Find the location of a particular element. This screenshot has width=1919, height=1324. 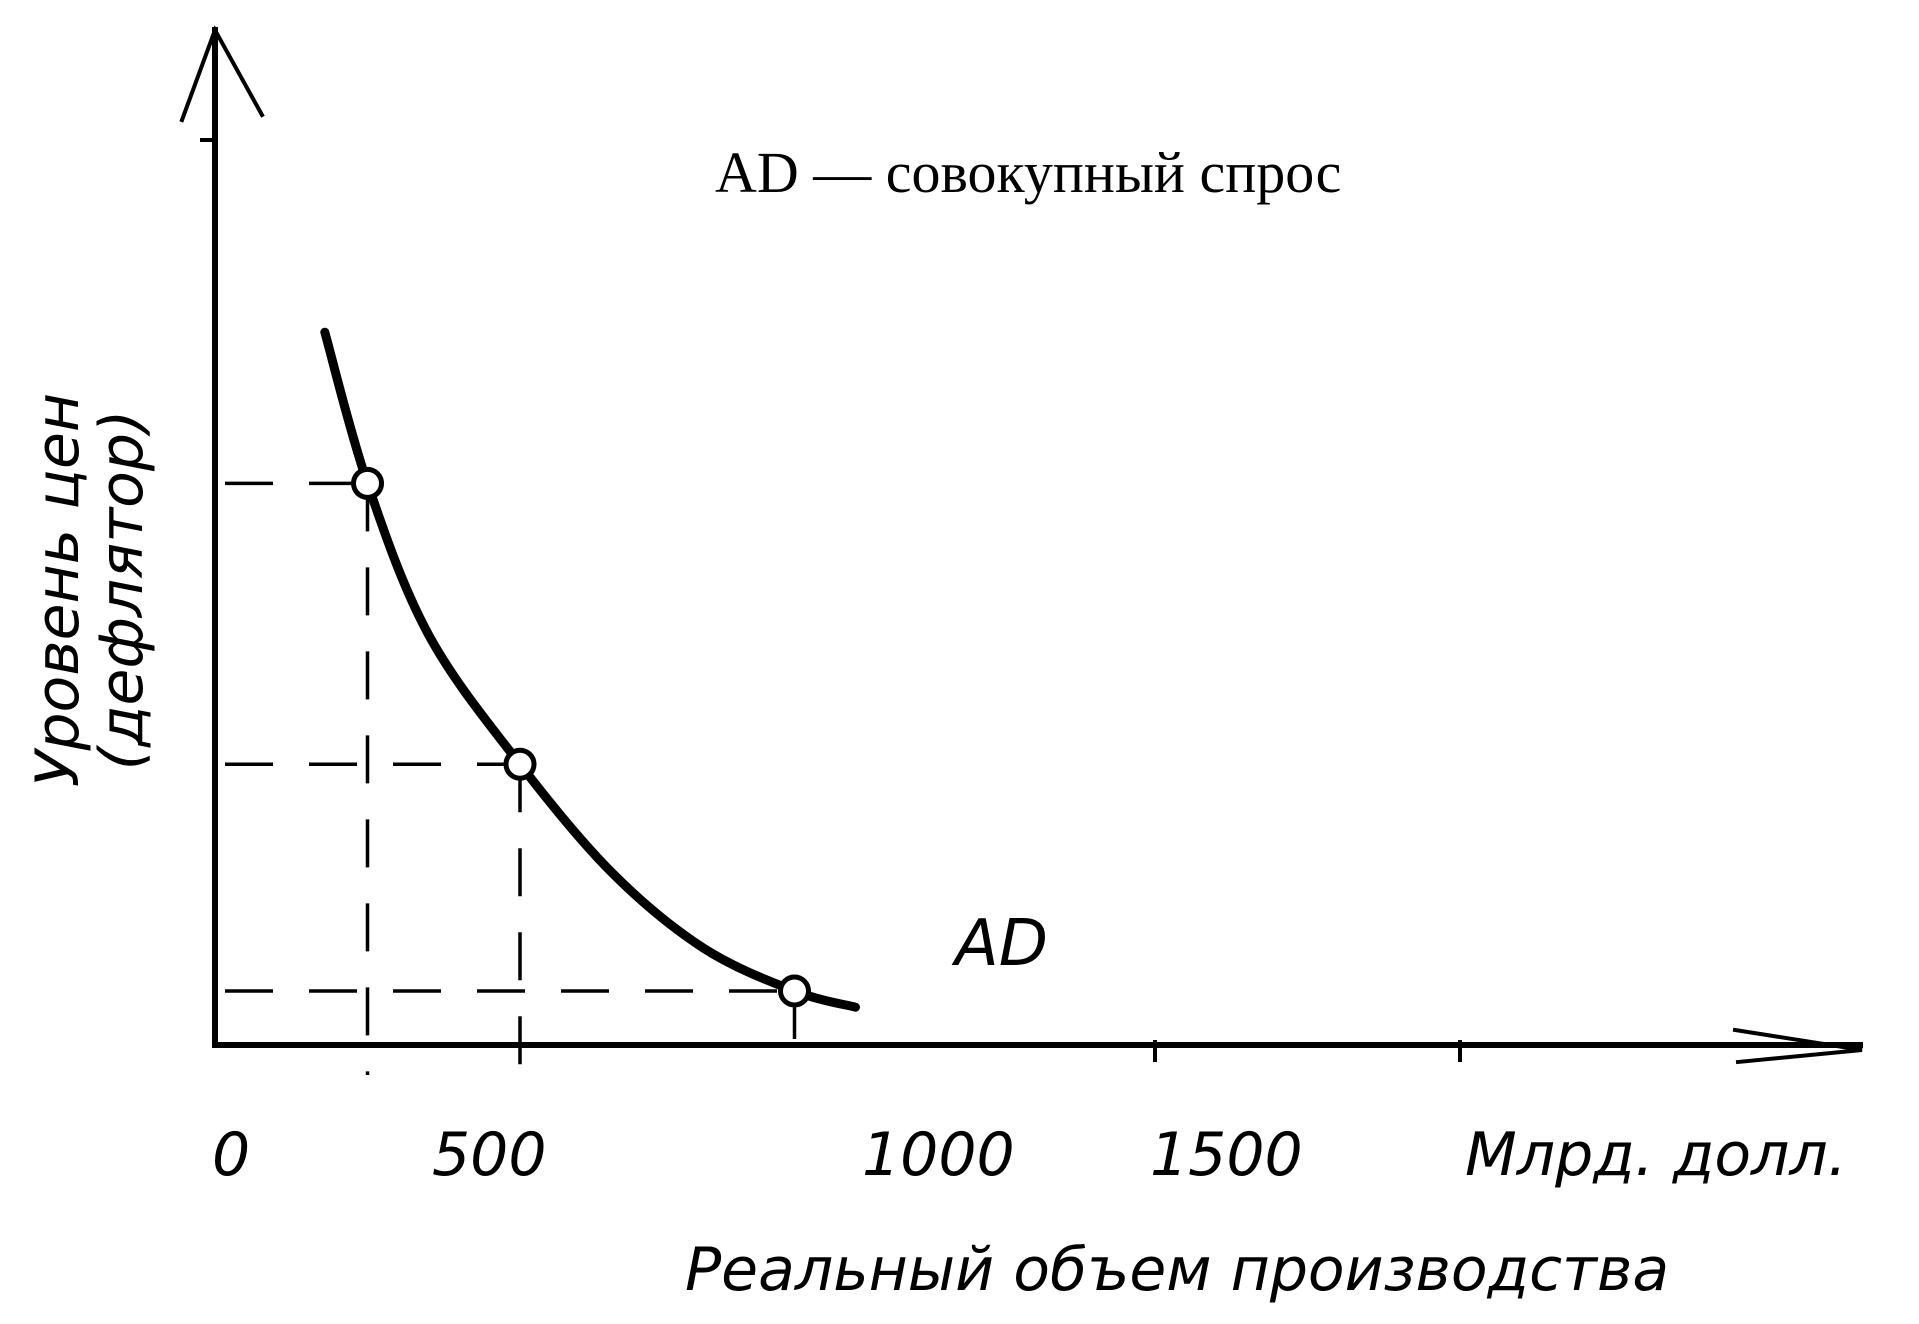

guide-lines is located at coordinates (511, 778).